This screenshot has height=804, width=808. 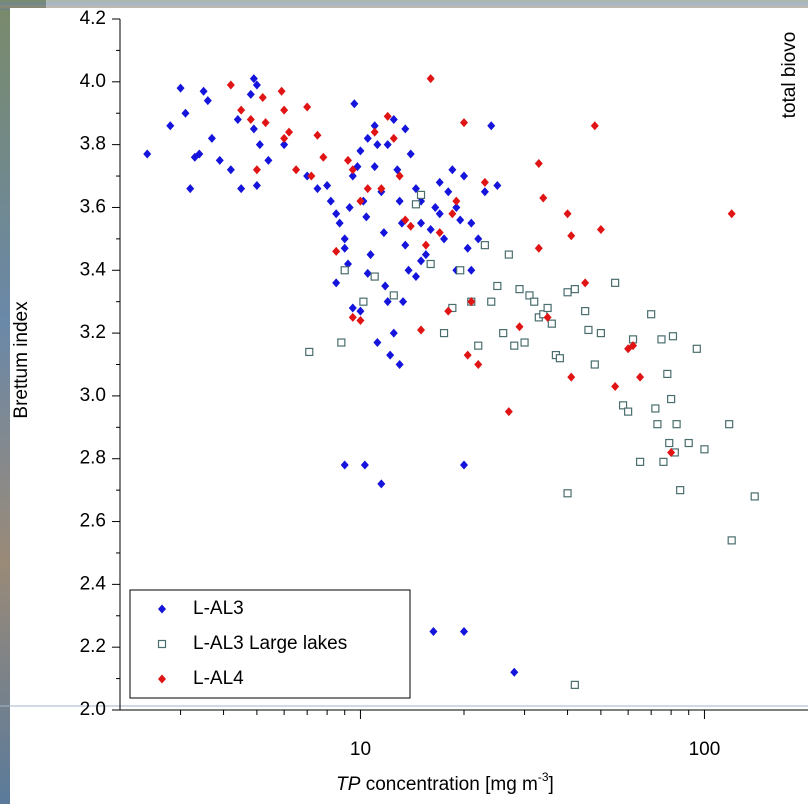 What do you see at coordinates (93, 144) in the screenshot?
I see `y-tick-label: 3.8` at bounding box center [93, 144].